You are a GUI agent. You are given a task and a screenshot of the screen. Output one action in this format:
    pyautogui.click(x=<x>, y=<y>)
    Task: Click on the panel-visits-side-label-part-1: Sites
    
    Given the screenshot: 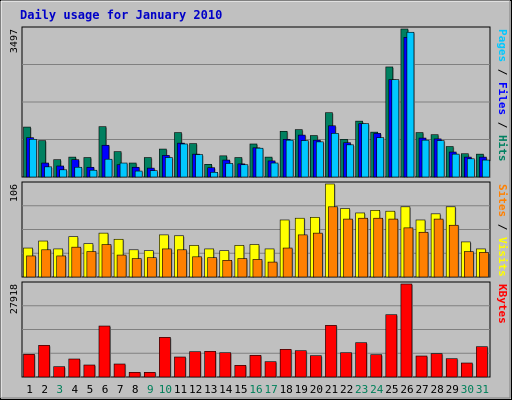 What is the action you would take?
    pyautogui.click(x=502, y=200)
    